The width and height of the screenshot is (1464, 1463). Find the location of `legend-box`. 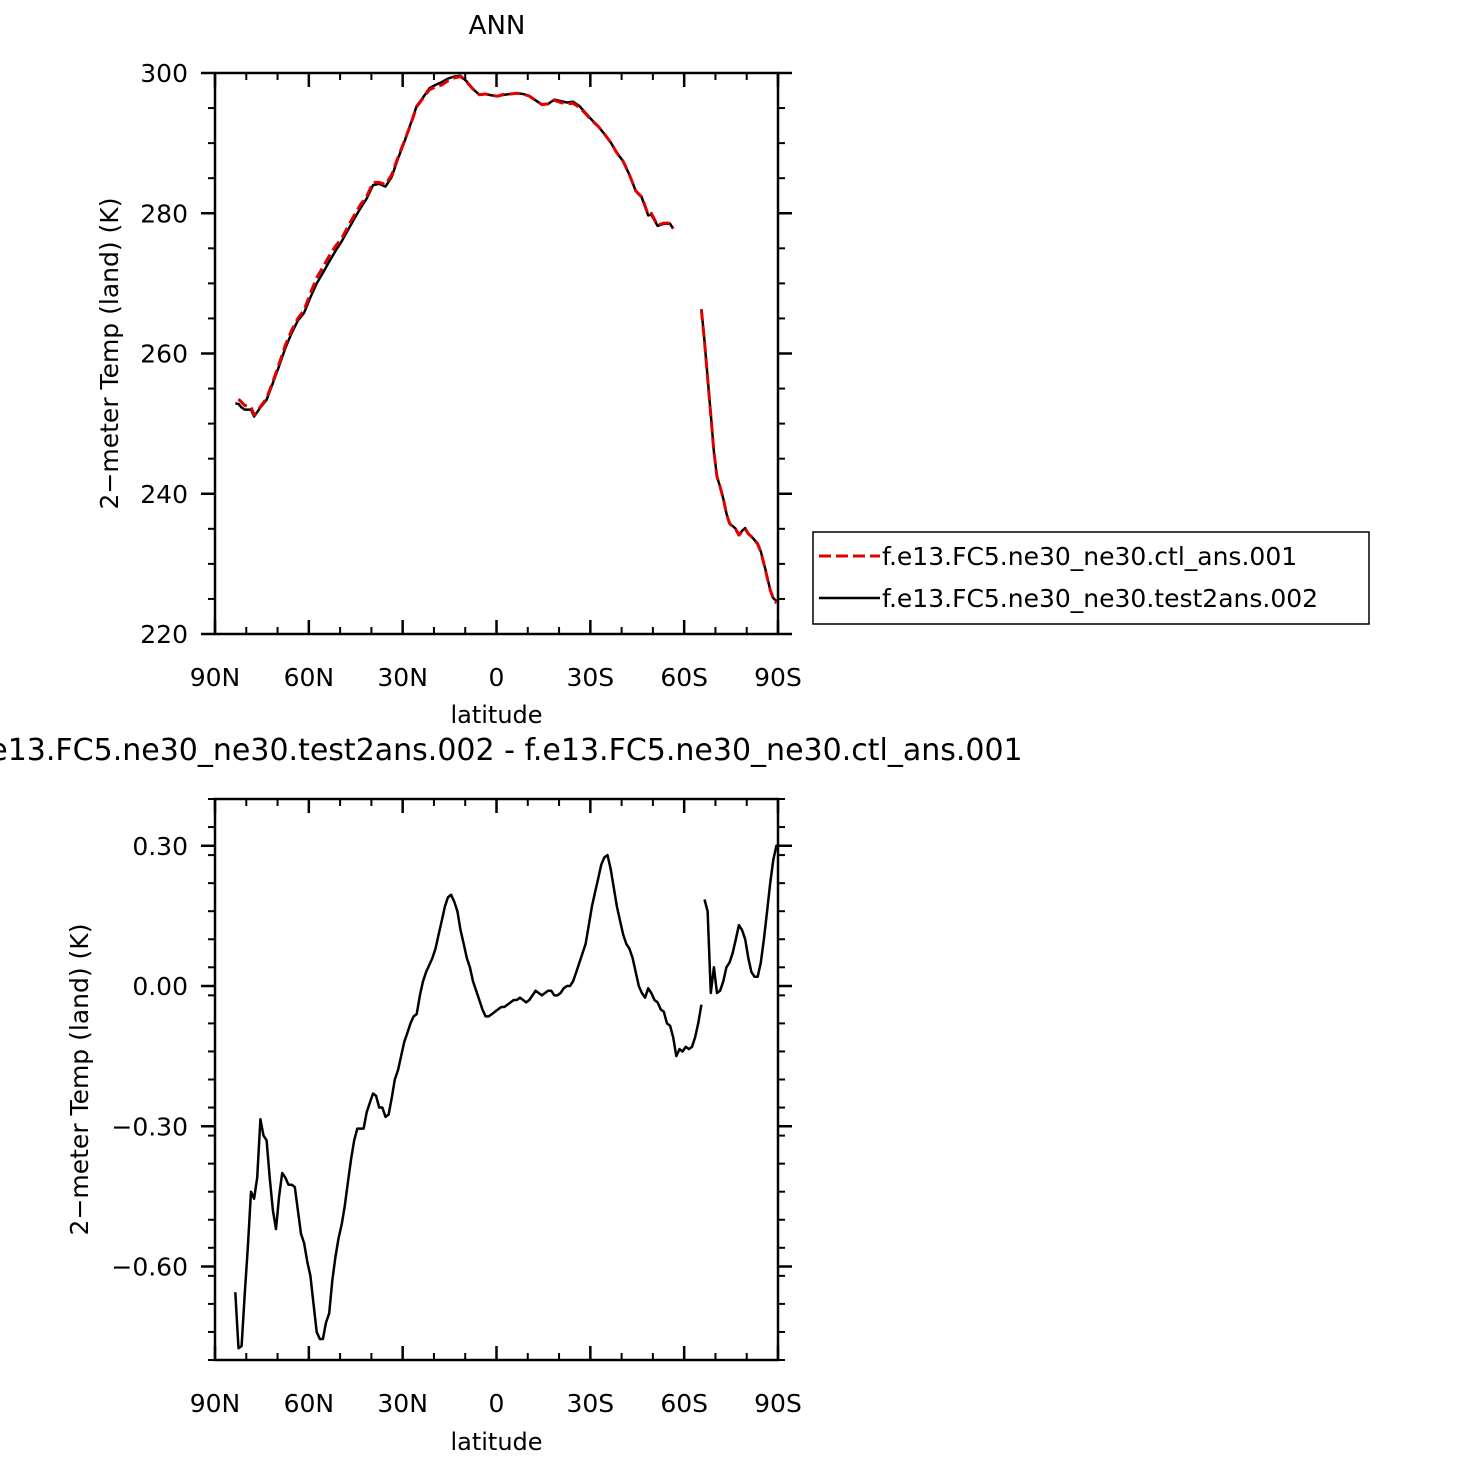

legend-box is located at coordinates (1091, 578).